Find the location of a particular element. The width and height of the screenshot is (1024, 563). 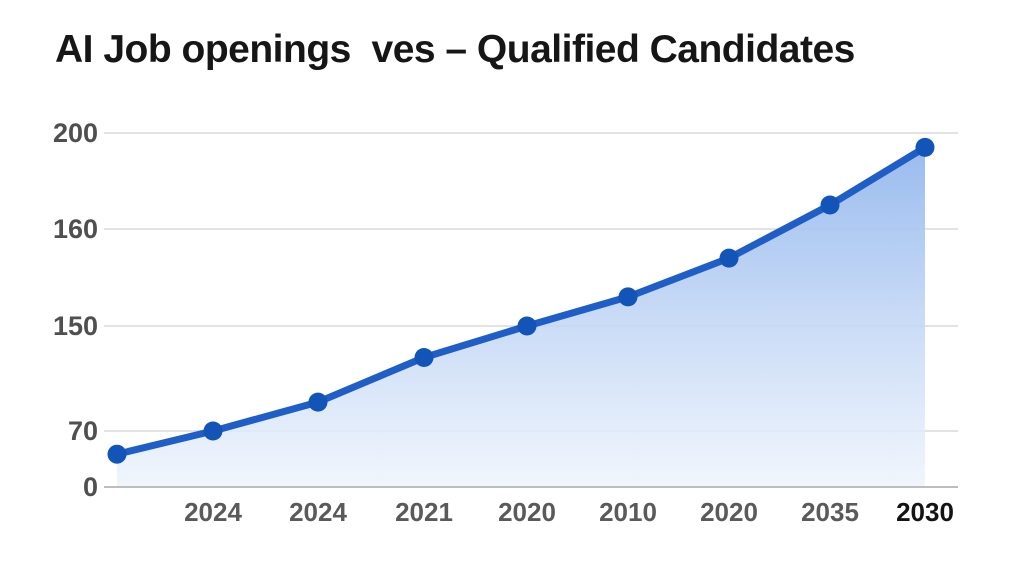

x-tick-label: 2010 is located at coordinates (628, 512).